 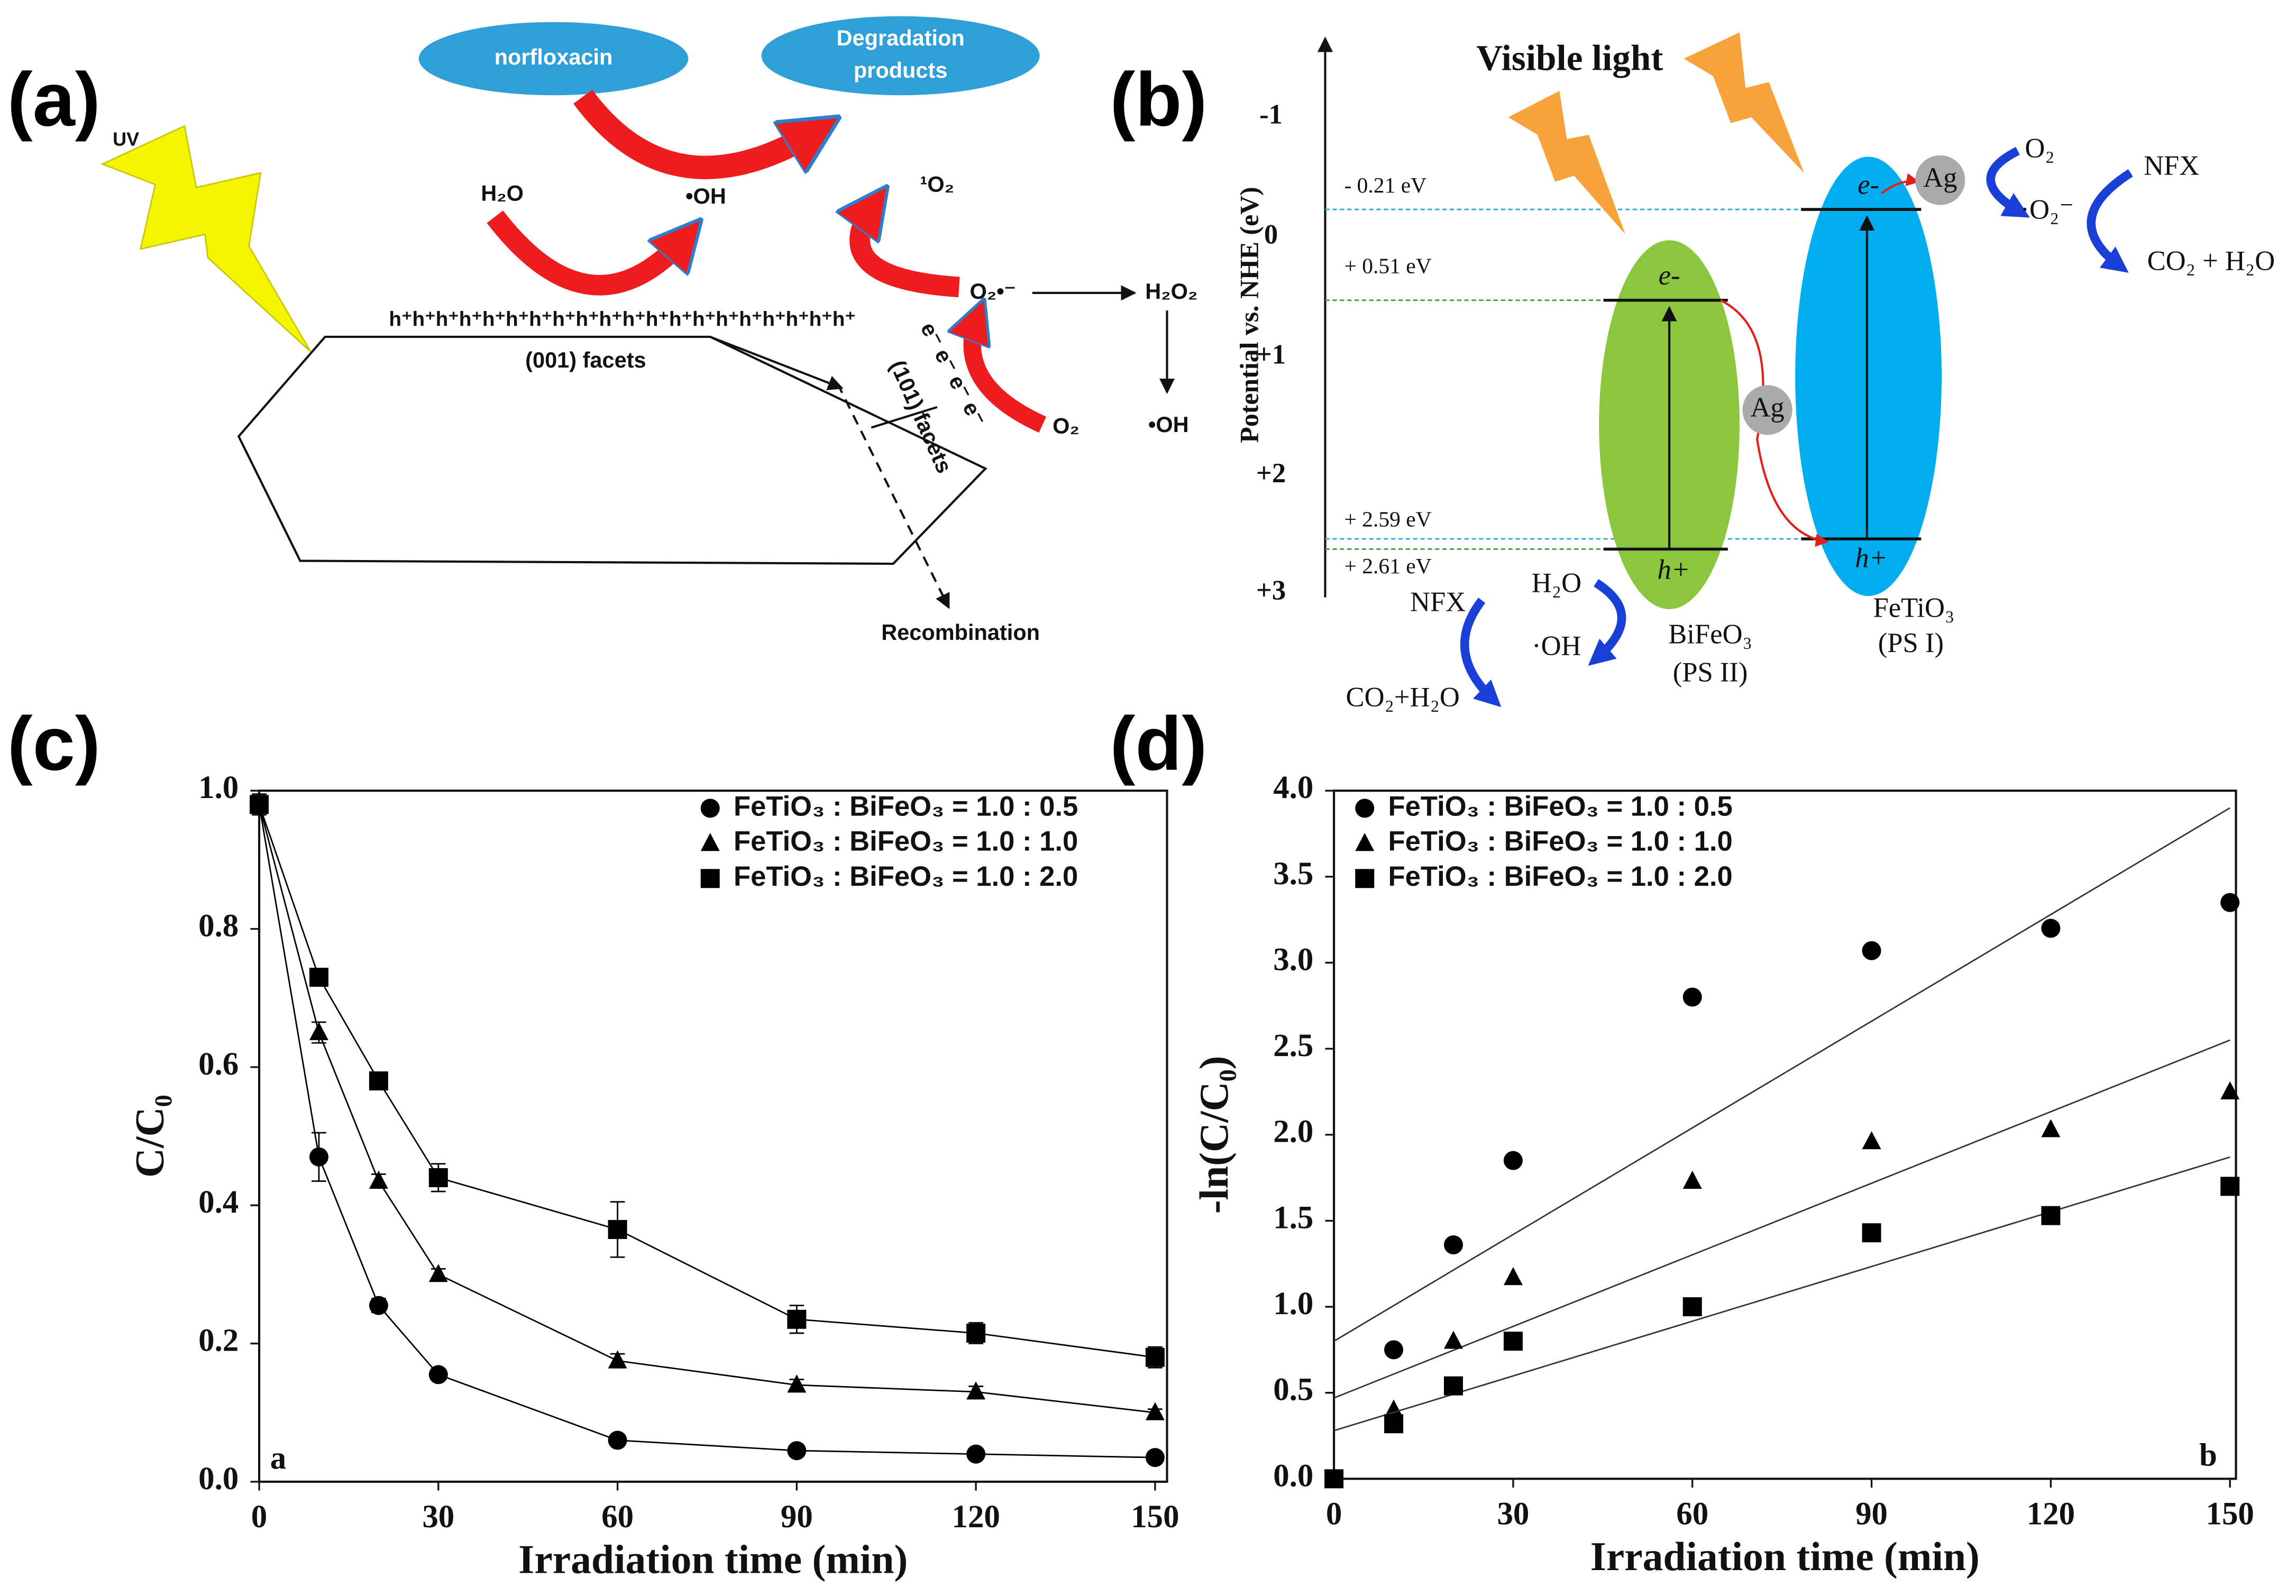 I want to click on x-tick-label: 0, so click(x=259, y=1517).